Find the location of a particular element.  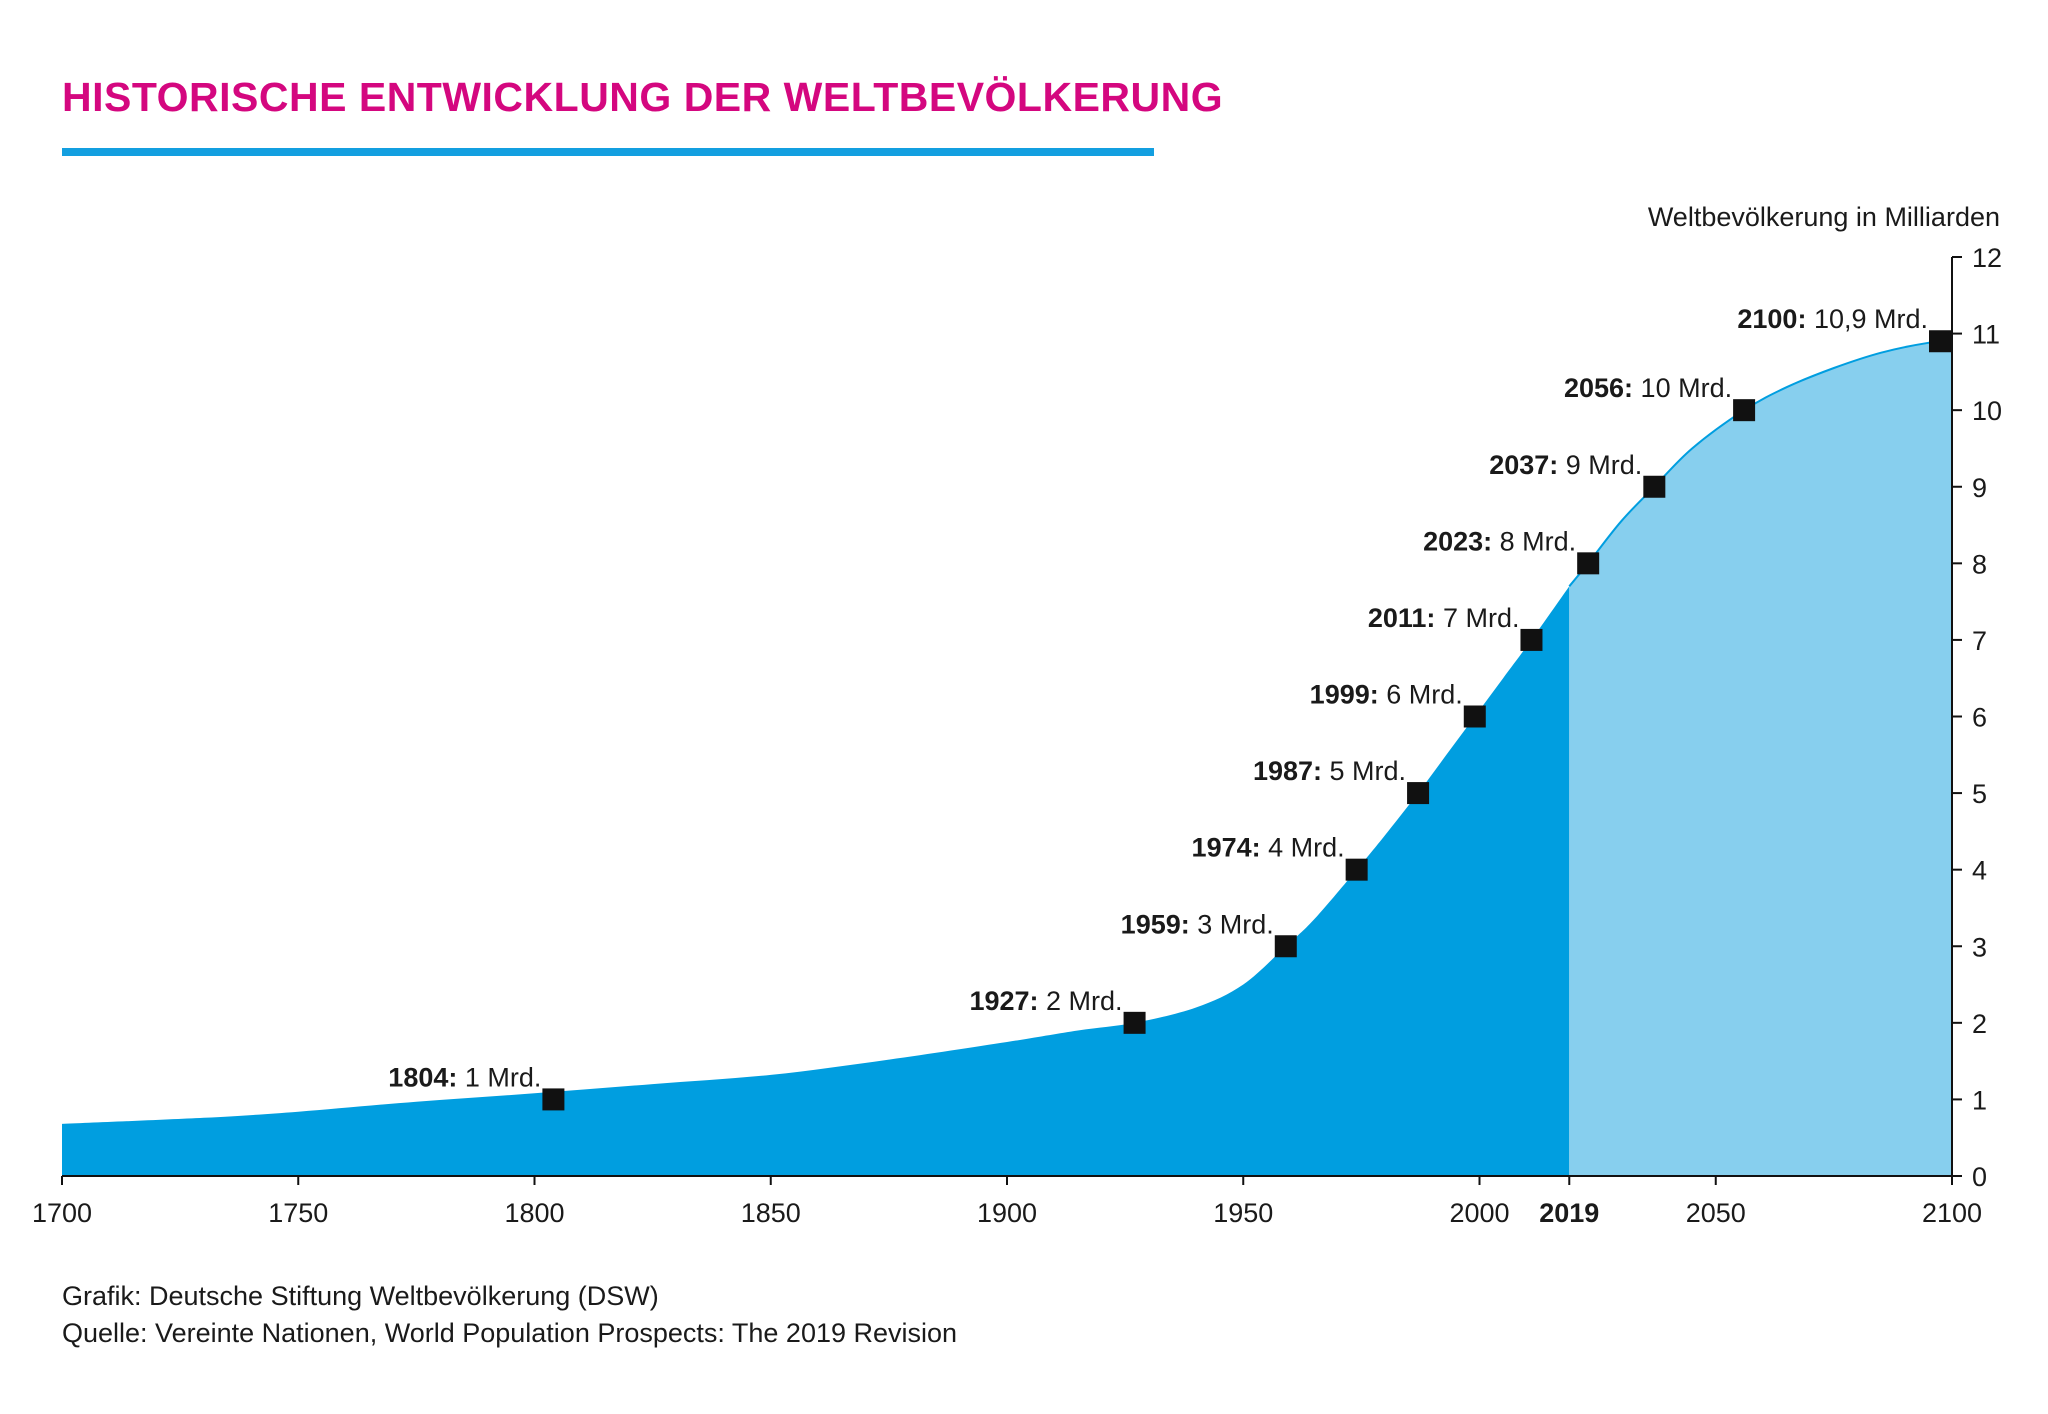

milestone-value: 5 Mrd. is located at coordinates (1364, 771).